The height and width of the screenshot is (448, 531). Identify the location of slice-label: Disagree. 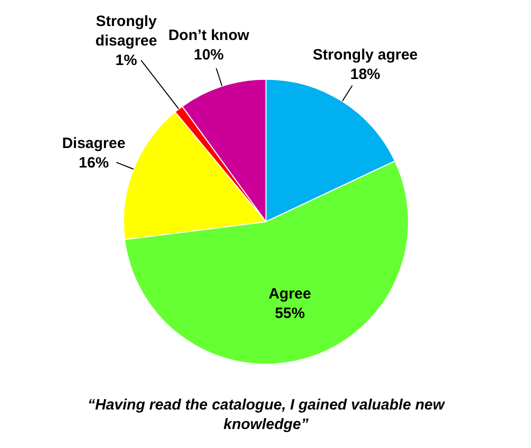
(94, 143).